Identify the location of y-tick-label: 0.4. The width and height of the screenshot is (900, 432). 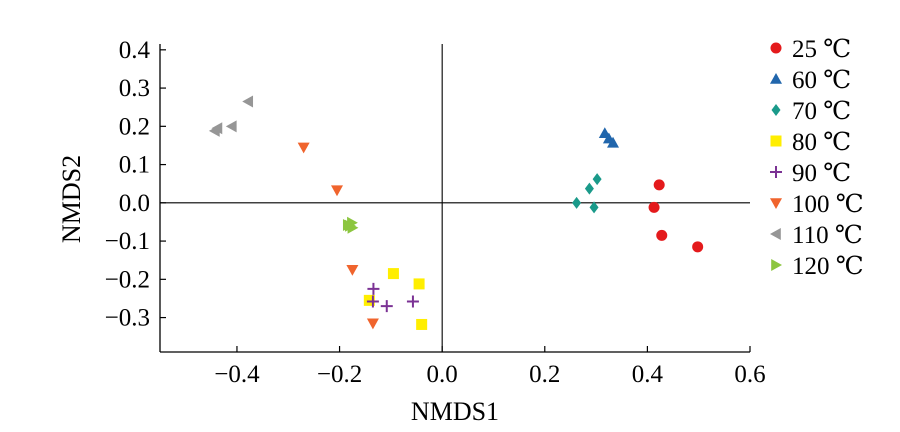
(135, 50).